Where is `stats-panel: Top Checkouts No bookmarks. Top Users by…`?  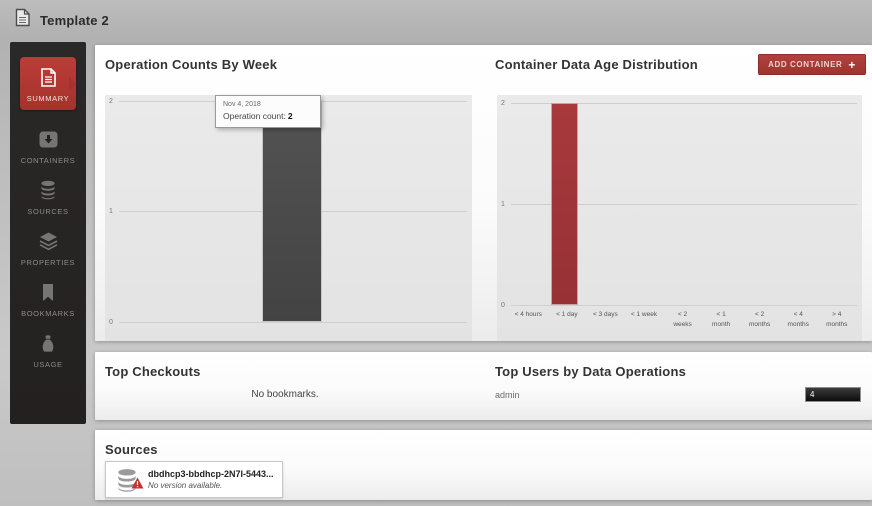 stats-panel: Top Checkouts No bookmarks. Top Users by… is located at coordinates (483, 386).